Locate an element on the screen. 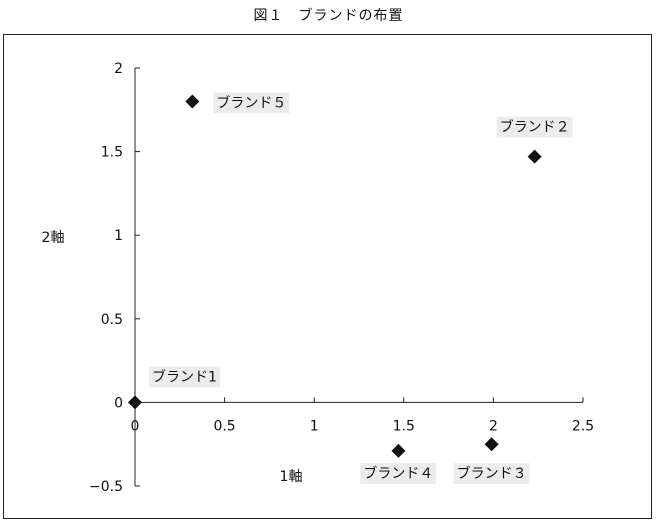 The height and width of the screenshot is (525, 657). data-point-label: ブランド1 is located at coordinates (184, 376).